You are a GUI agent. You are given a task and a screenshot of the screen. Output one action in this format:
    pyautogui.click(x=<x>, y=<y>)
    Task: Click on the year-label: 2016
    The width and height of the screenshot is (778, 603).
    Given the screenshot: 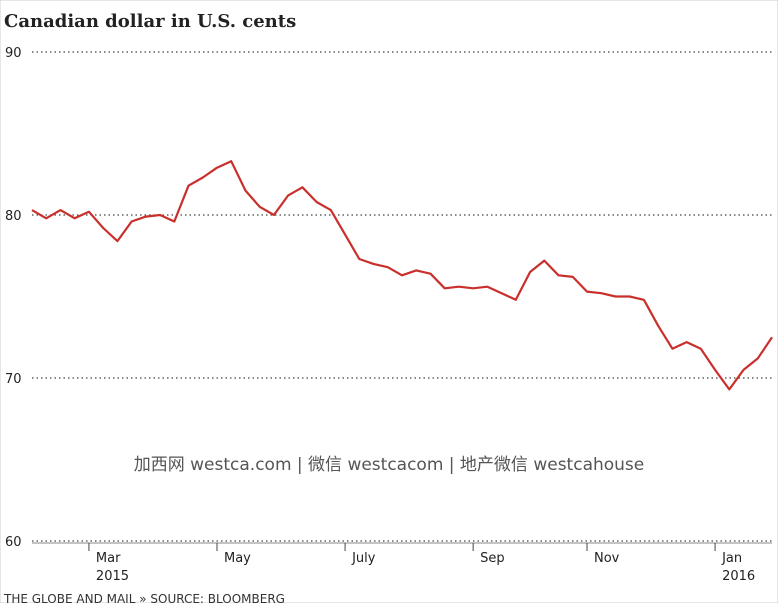 What is the action you would take?
    pyautogui.click(x=738, y=576)
    